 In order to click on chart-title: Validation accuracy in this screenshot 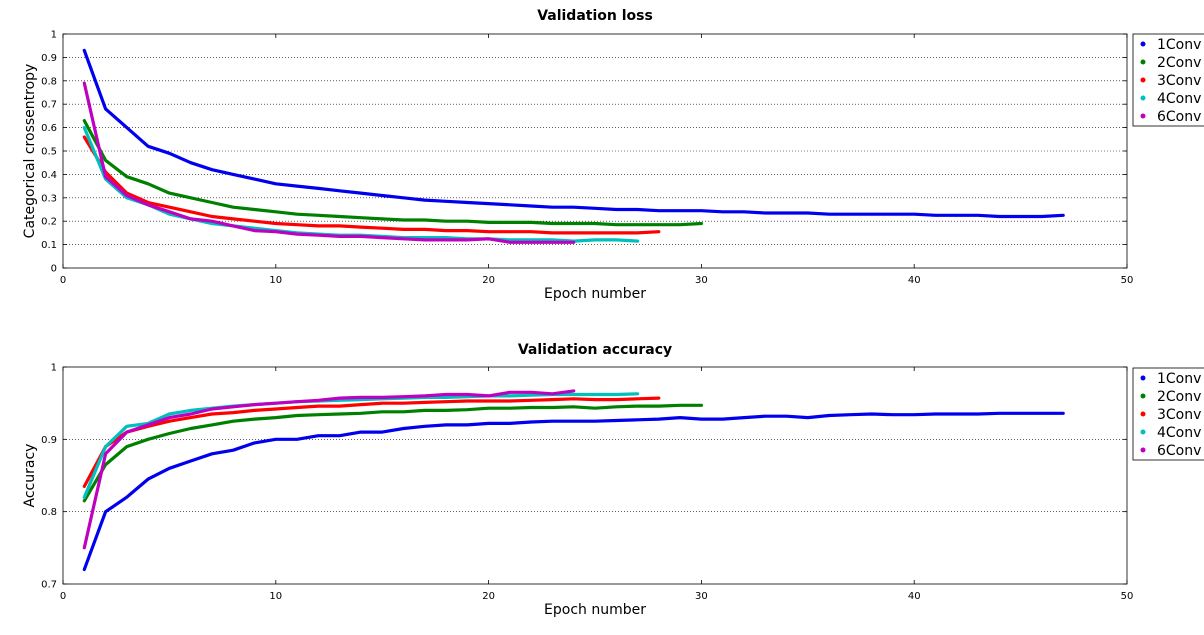, I will do `click(595, 350)`.